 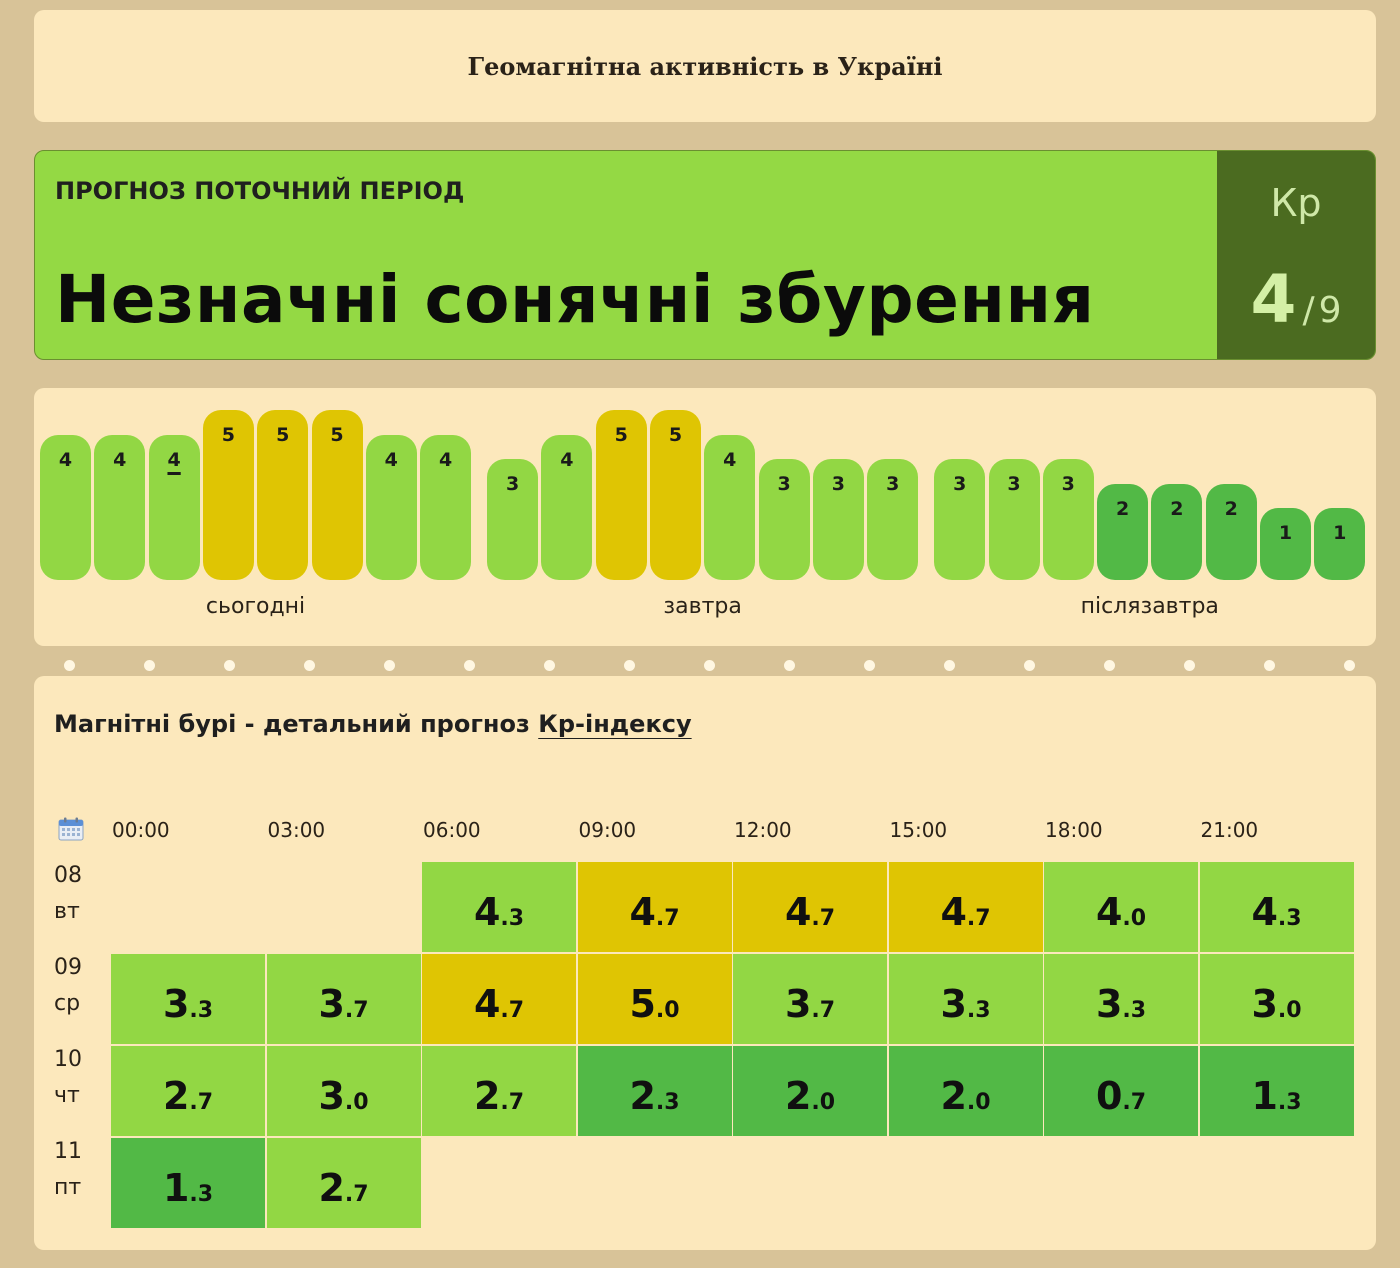 I want to click on kp-cell: 1.3, so click(x=1276, y=1091).